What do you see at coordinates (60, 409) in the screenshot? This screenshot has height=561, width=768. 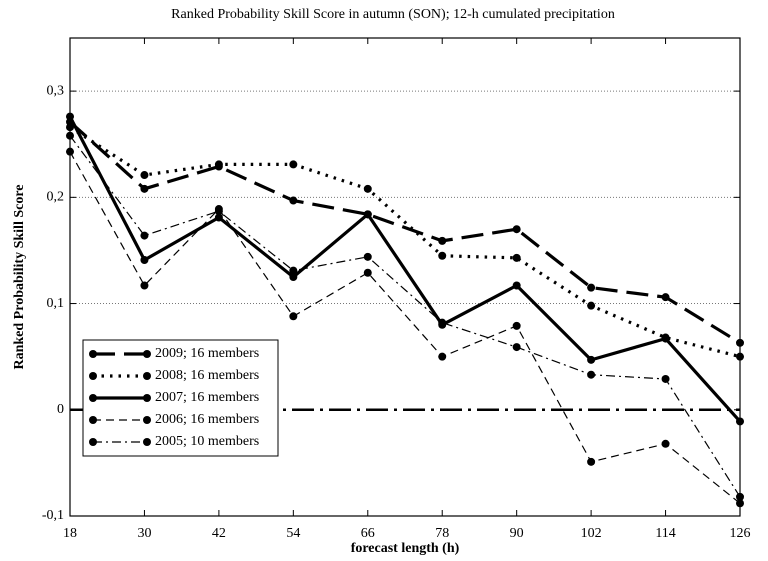 I see `y-tick-label: 0` at bounding box center [60, 409].